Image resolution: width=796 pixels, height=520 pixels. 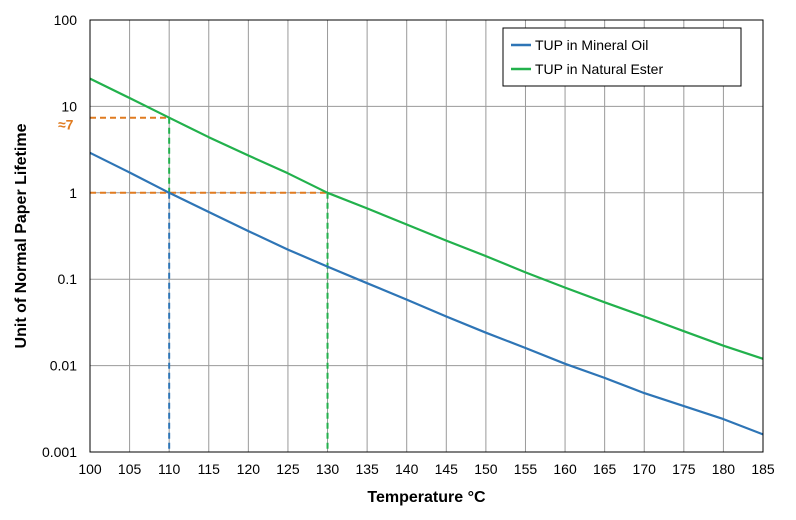 I want to click on y-axis-title: Unit of Normal Paper Lifetime, so click(x=21, y=235).